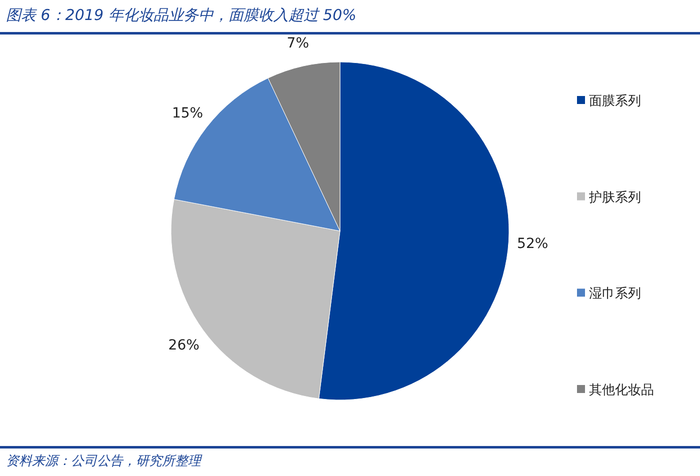 The image size is (700, 476). What do you see at coordinates (181, 15) in the screenshot?
I see `title: 图表 6：2019 年化妆品业务中，面膜收入超过 50%` at bounding box center [181, 15].